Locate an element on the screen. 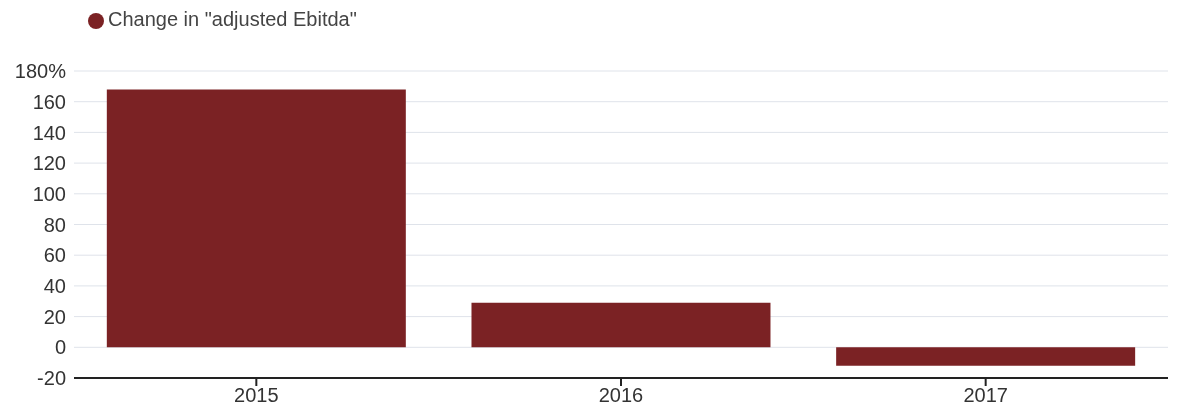 Image resolution: width=1177 pixels, height=419 pixels. y-tick-label: 60 is located at coordinates (54, 255).